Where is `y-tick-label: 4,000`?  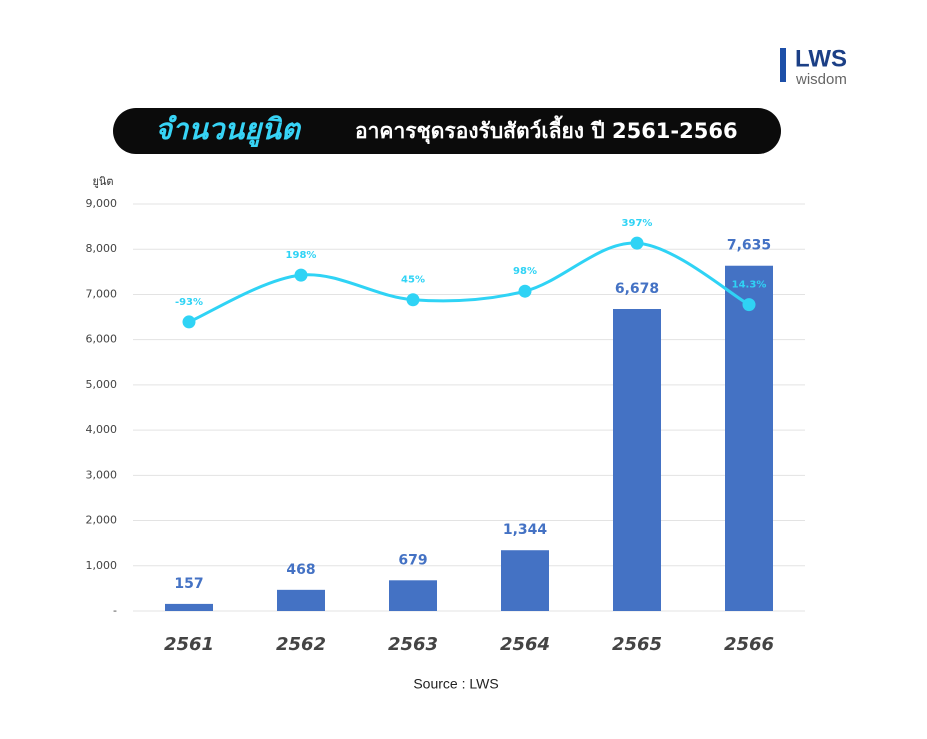 y-tick-label: 4,000 is located at coordinates (102, 429).